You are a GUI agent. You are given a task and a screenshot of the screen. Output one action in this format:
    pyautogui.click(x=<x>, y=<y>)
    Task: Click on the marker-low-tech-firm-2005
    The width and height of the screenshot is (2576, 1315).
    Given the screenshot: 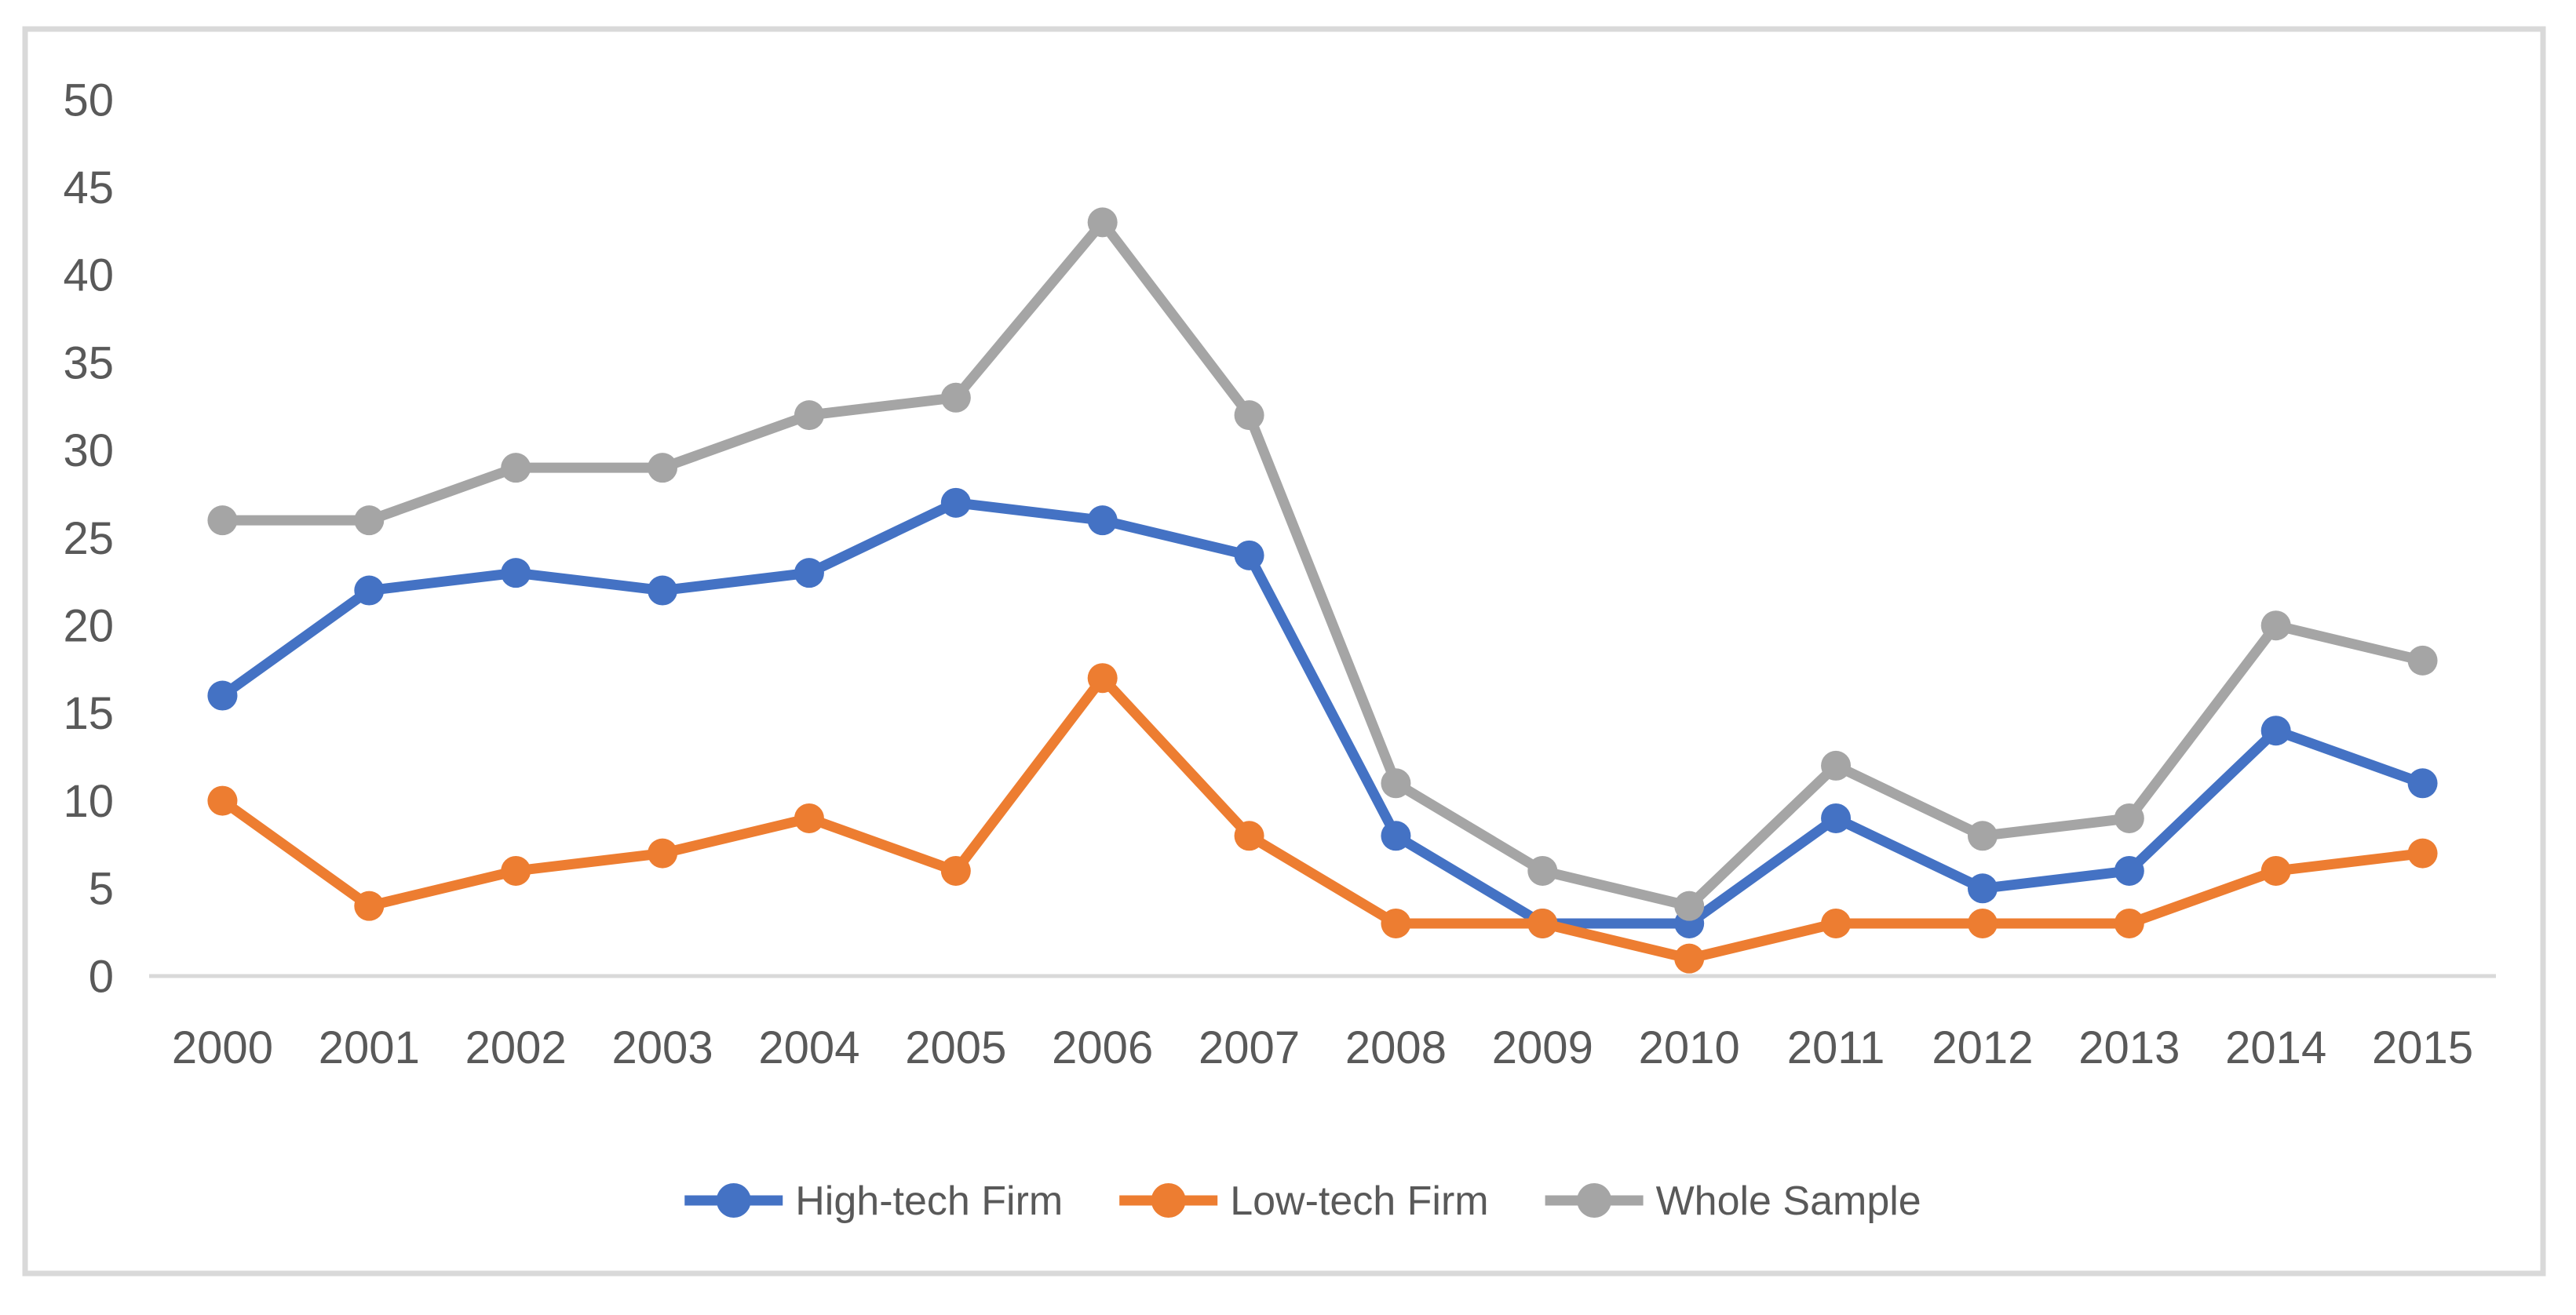 What is the action you would take?
    pyautogui.click(x=955, y=870)
    